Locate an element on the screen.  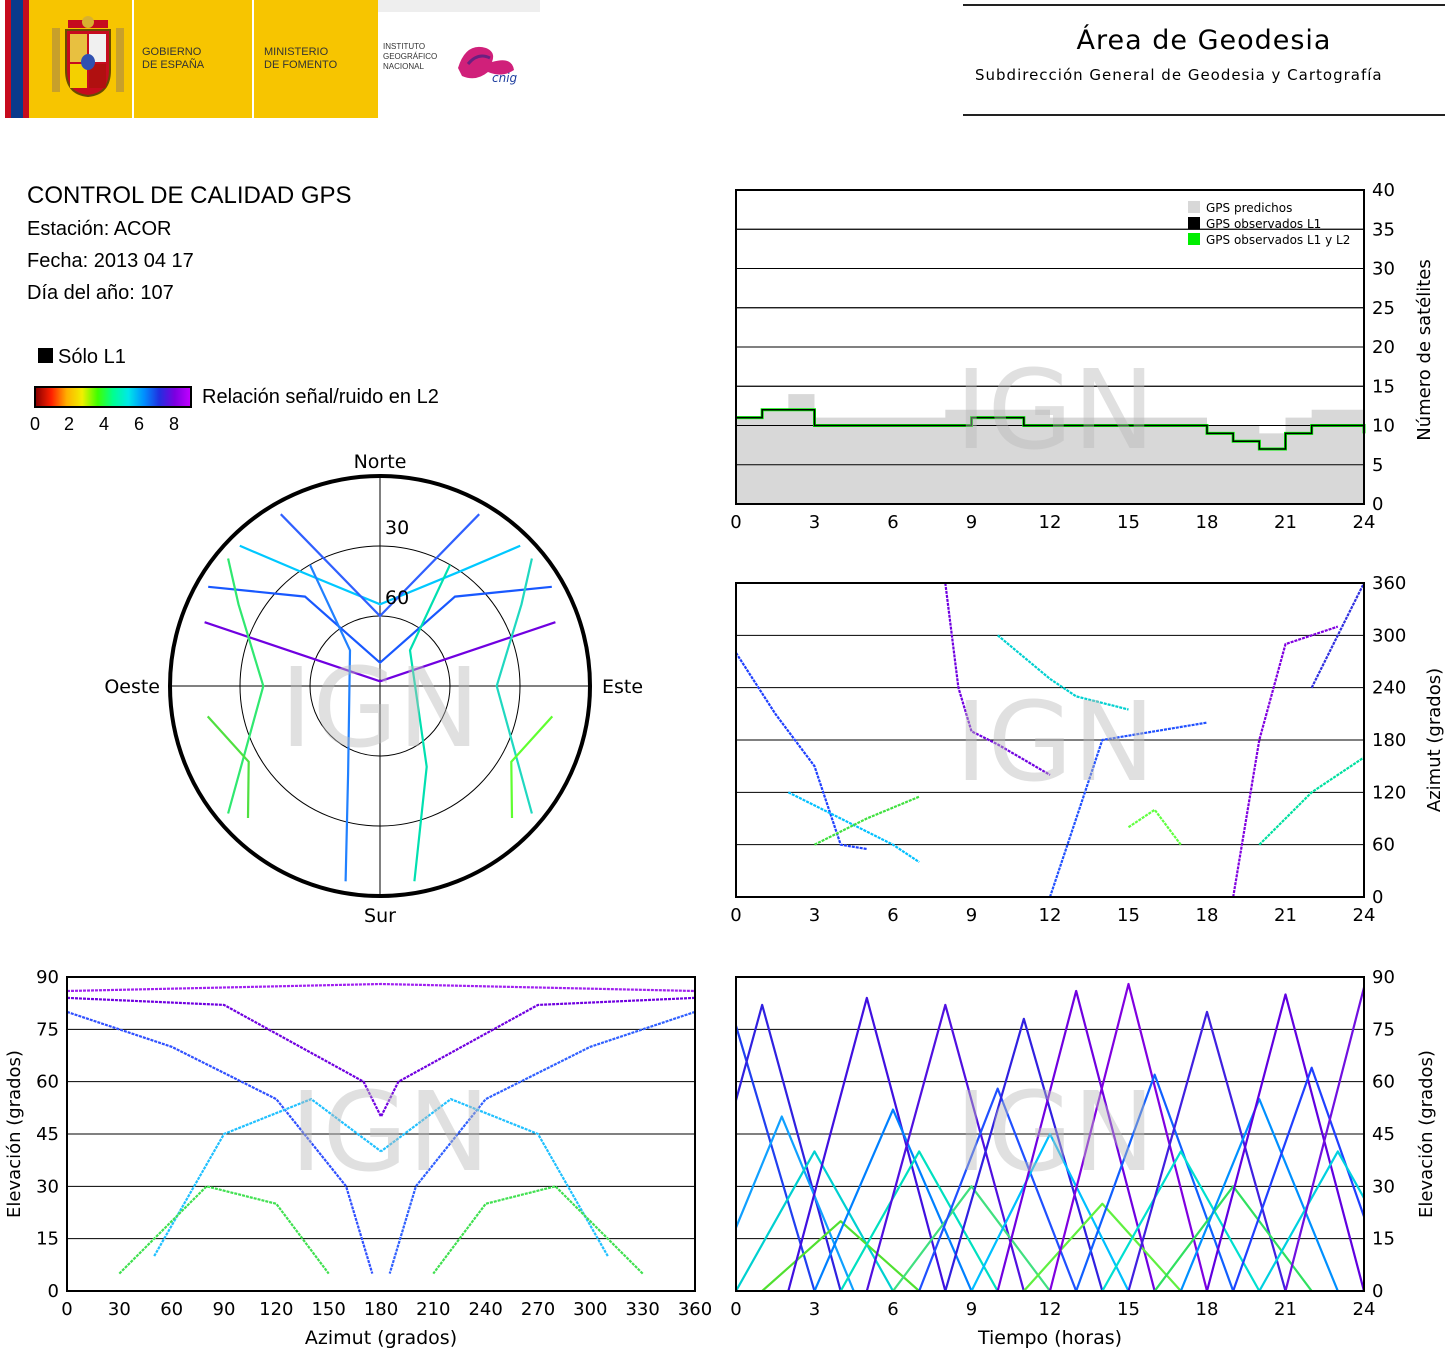
x-tick-label: 150 is located at coordinates (328, 1309).